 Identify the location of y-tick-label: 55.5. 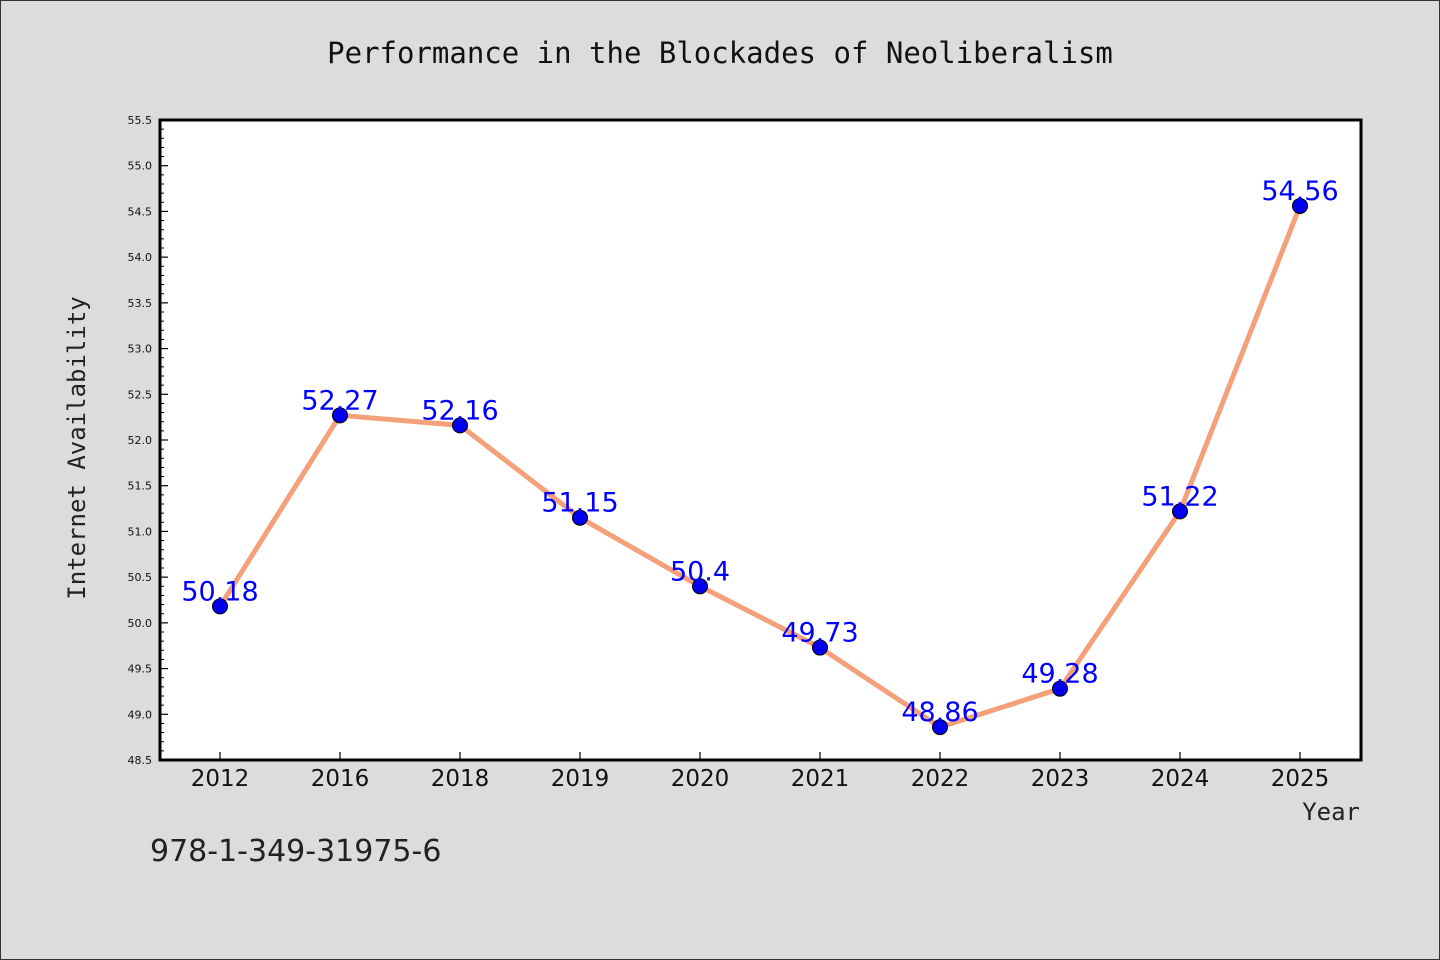
(140, 120).